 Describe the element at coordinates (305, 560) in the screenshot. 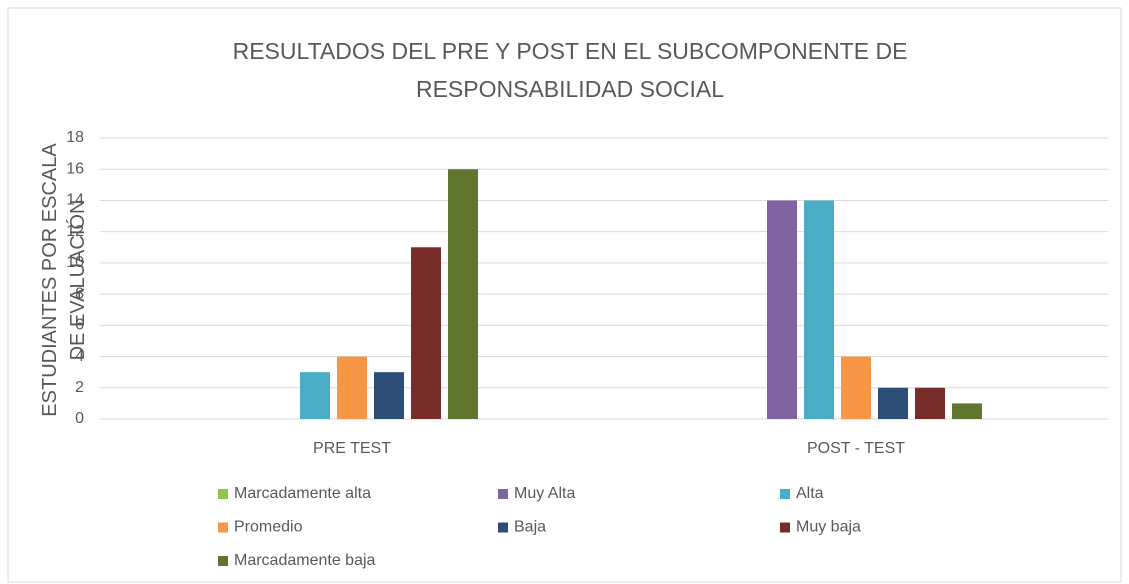

I see `legend-label: Marcadamente baja` at that location.